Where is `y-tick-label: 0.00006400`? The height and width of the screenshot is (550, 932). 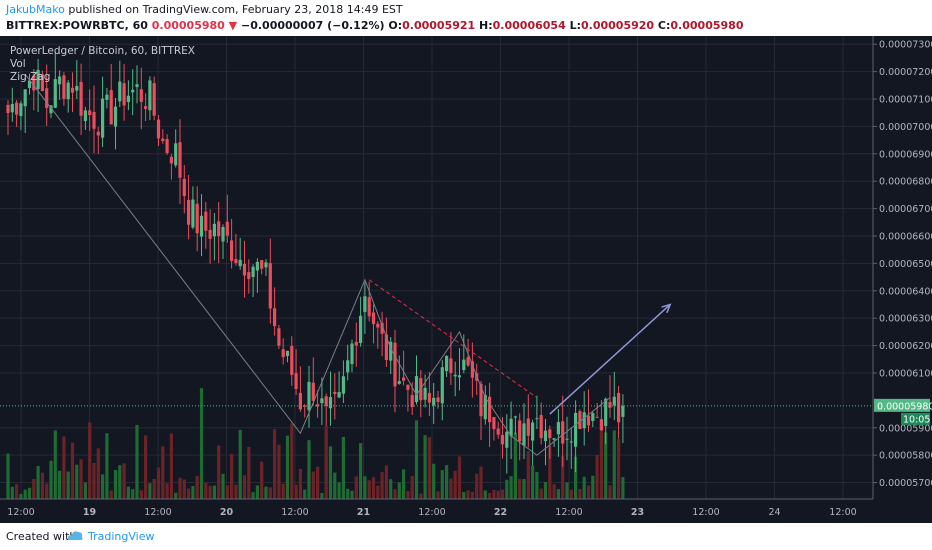
y-tick-label: 0.00006400 is located at coordinates (905, 291).